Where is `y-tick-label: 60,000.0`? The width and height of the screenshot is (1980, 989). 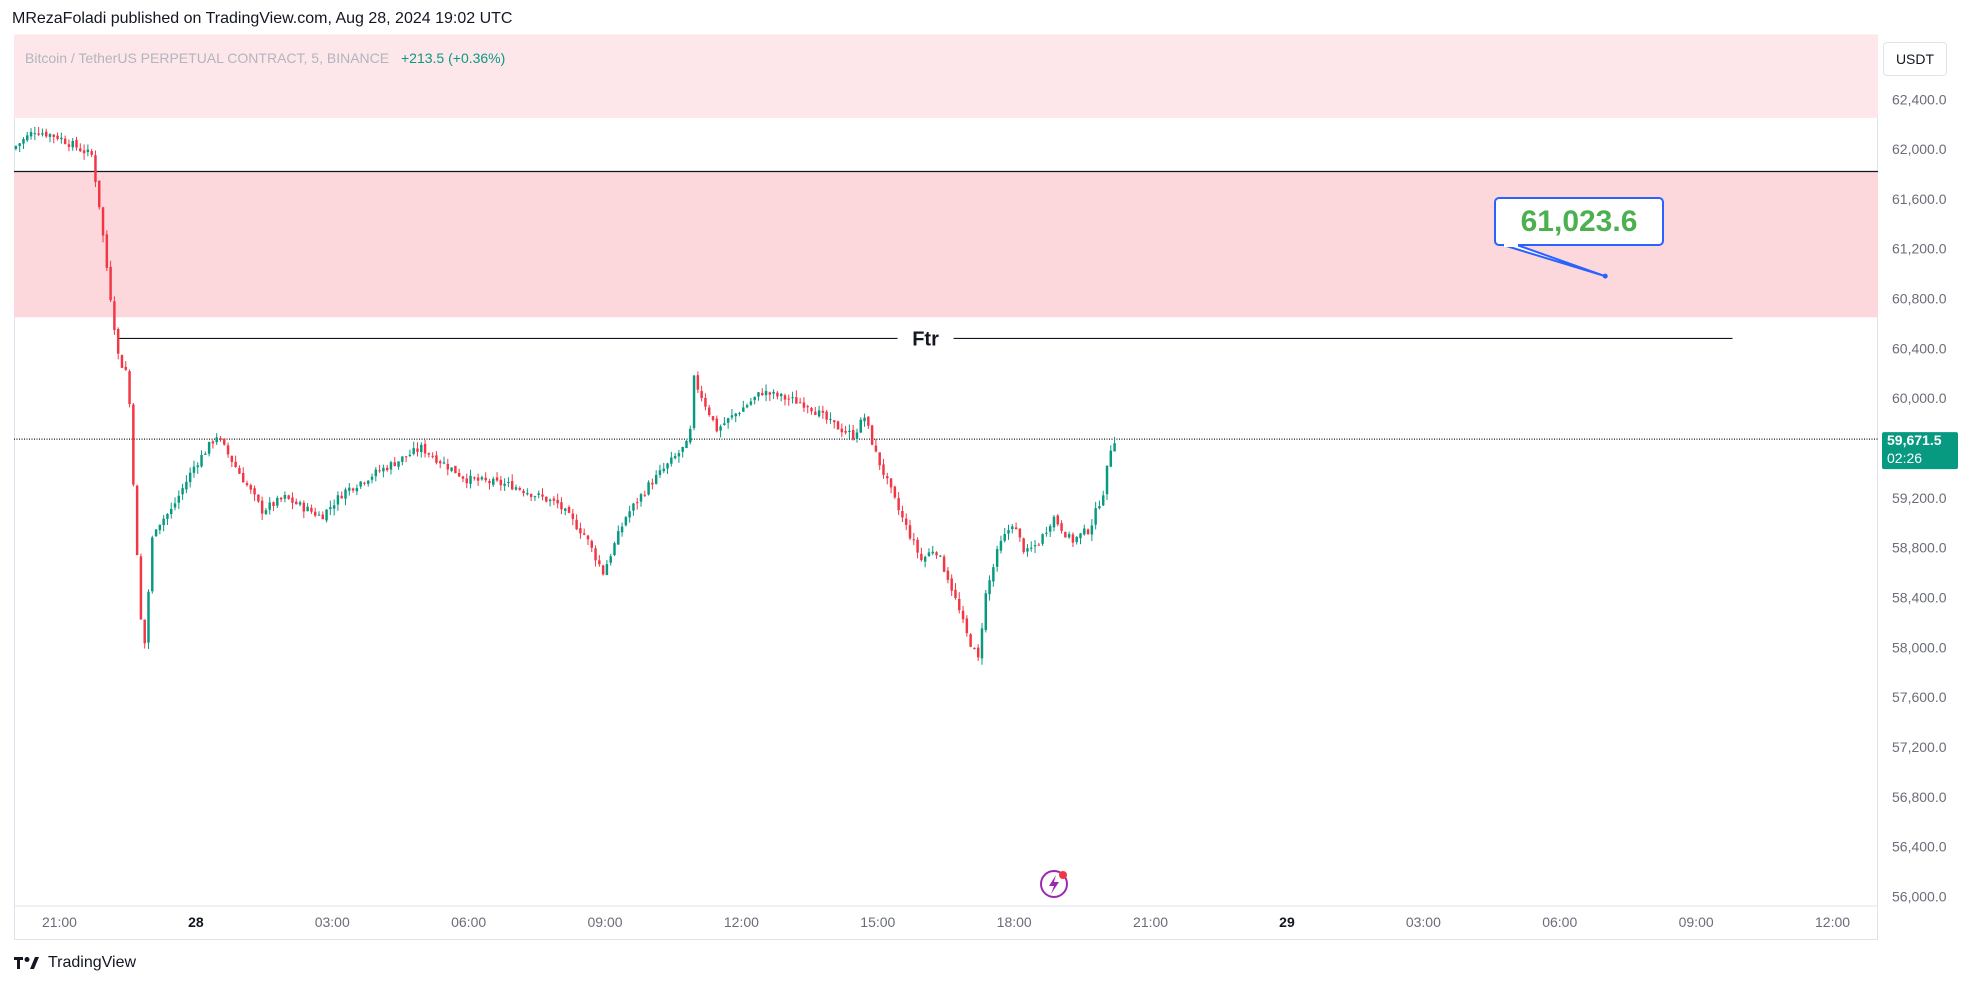 y-tick-label: 60,000.0 is located at coordinates (1919, 398).